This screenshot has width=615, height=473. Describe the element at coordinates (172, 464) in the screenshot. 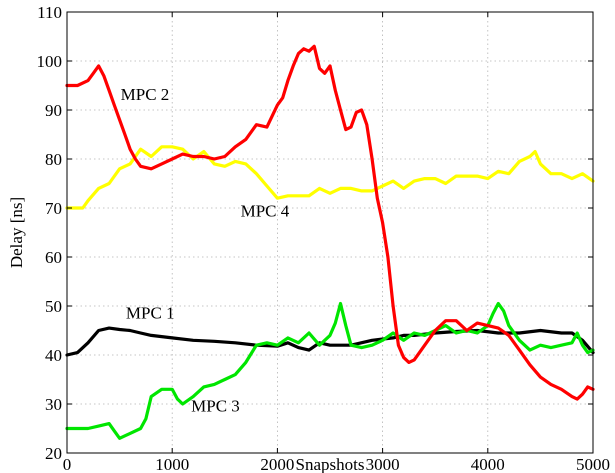

I see `x-tick-label: 1000` at that location.